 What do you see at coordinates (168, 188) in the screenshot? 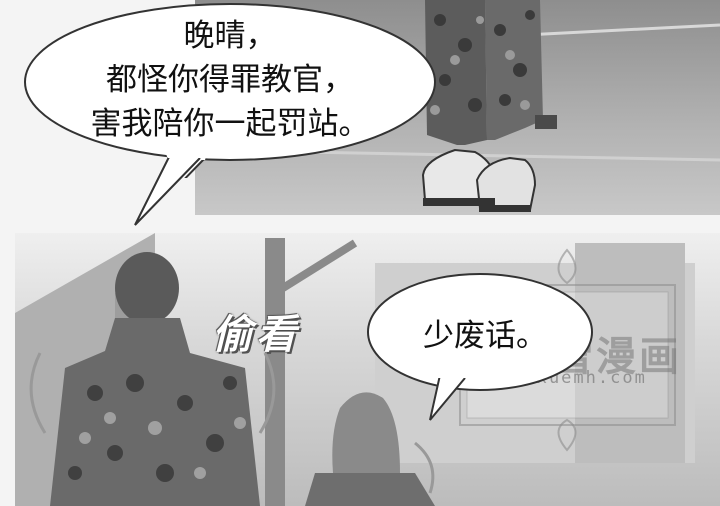
I see `speech-bubble-1-tail` at bounding box center [168, 188].